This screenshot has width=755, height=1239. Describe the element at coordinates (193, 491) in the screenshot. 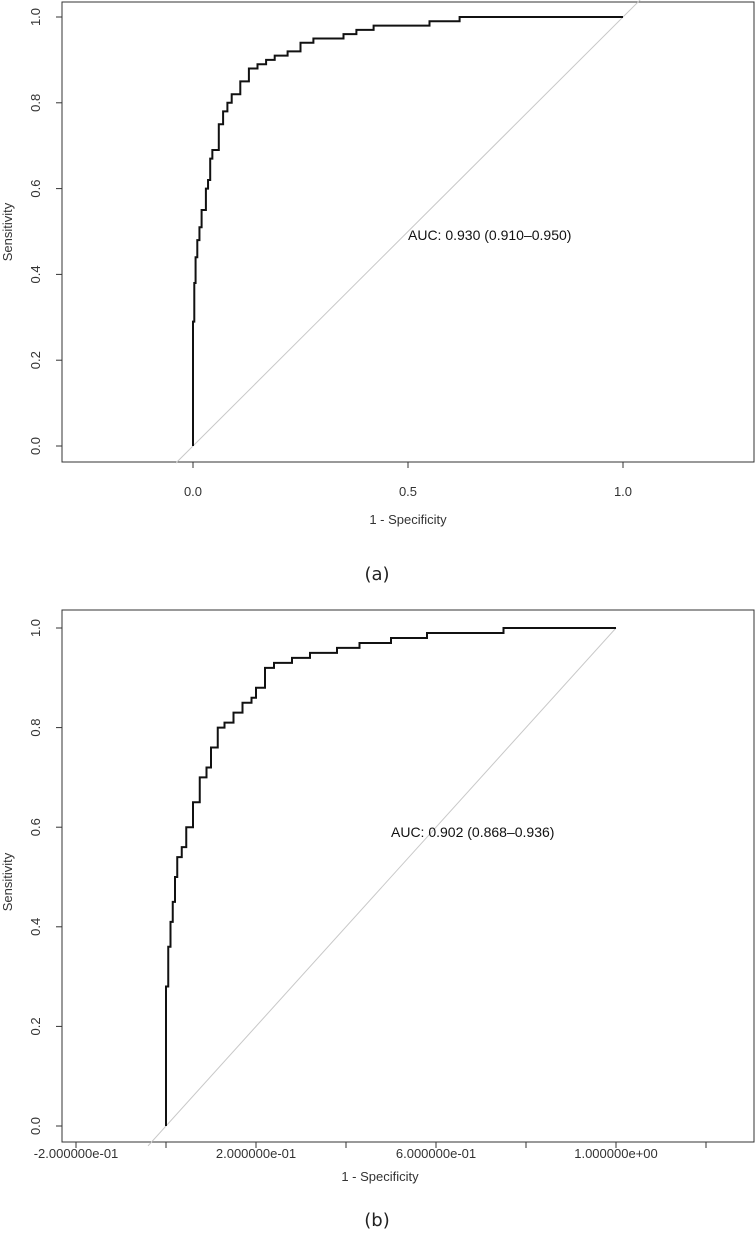

I see `x-tick-label: 0.0` at that location.